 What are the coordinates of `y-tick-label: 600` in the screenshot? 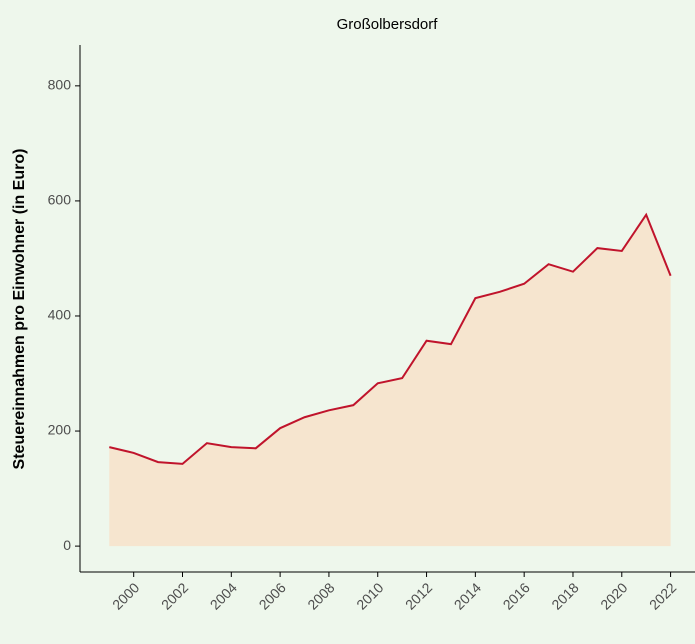 It's located at (60, 200).